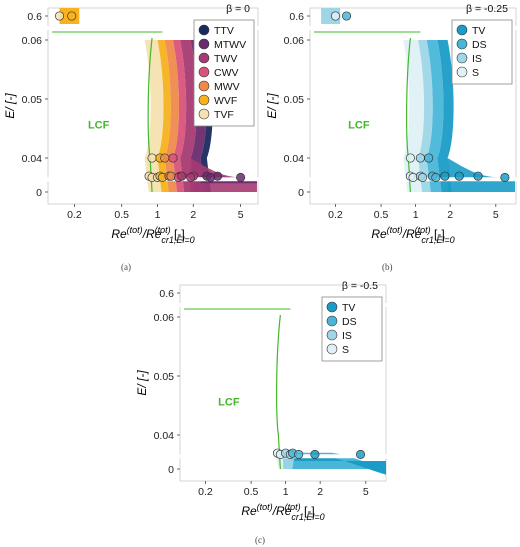  Describe the element at coordinates (126, 267) in the screenshot. I see `caption-a: (a)` at that location.